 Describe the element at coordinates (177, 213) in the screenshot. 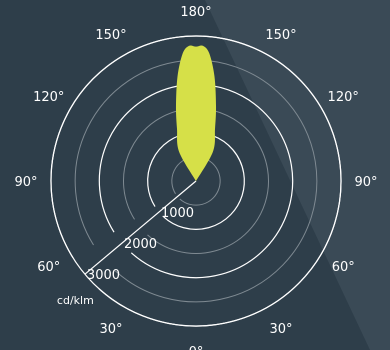

I see `ring-label-1000: 1000` at that location.